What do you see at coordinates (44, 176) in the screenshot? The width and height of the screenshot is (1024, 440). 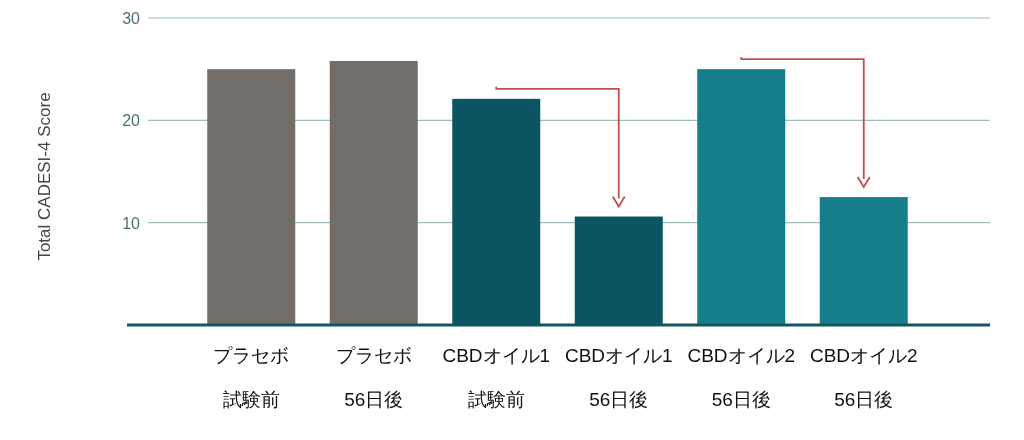 I see `y-axis-title: Total CADESI-4 Score` at bounding box center [44, 176].